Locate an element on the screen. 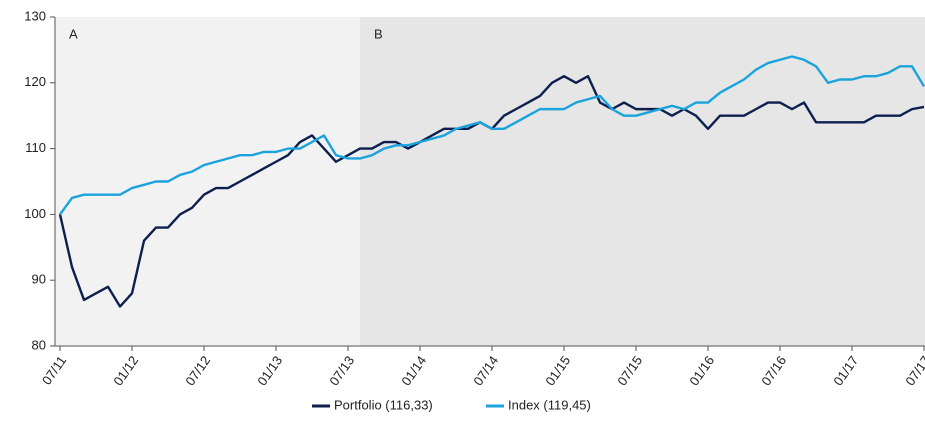 The height and width of the screenshot is (434, 925). y-tick-label: 90 is located at coordinates (39, 279).